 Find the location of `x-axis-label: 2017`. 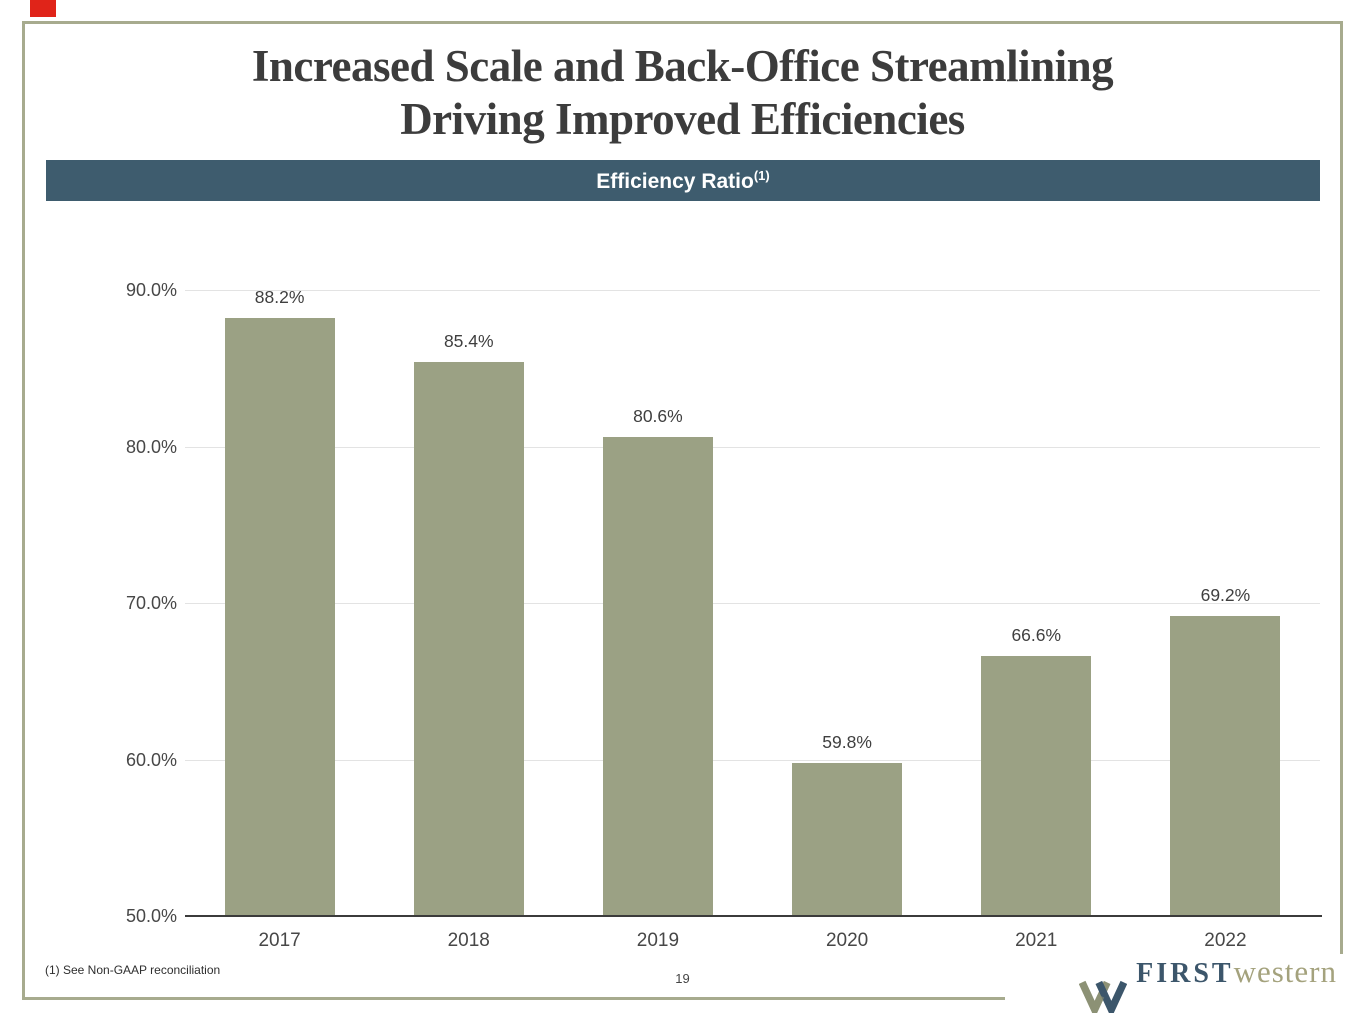

x-axis-label: 2017 is located at coordinates (279, 940).